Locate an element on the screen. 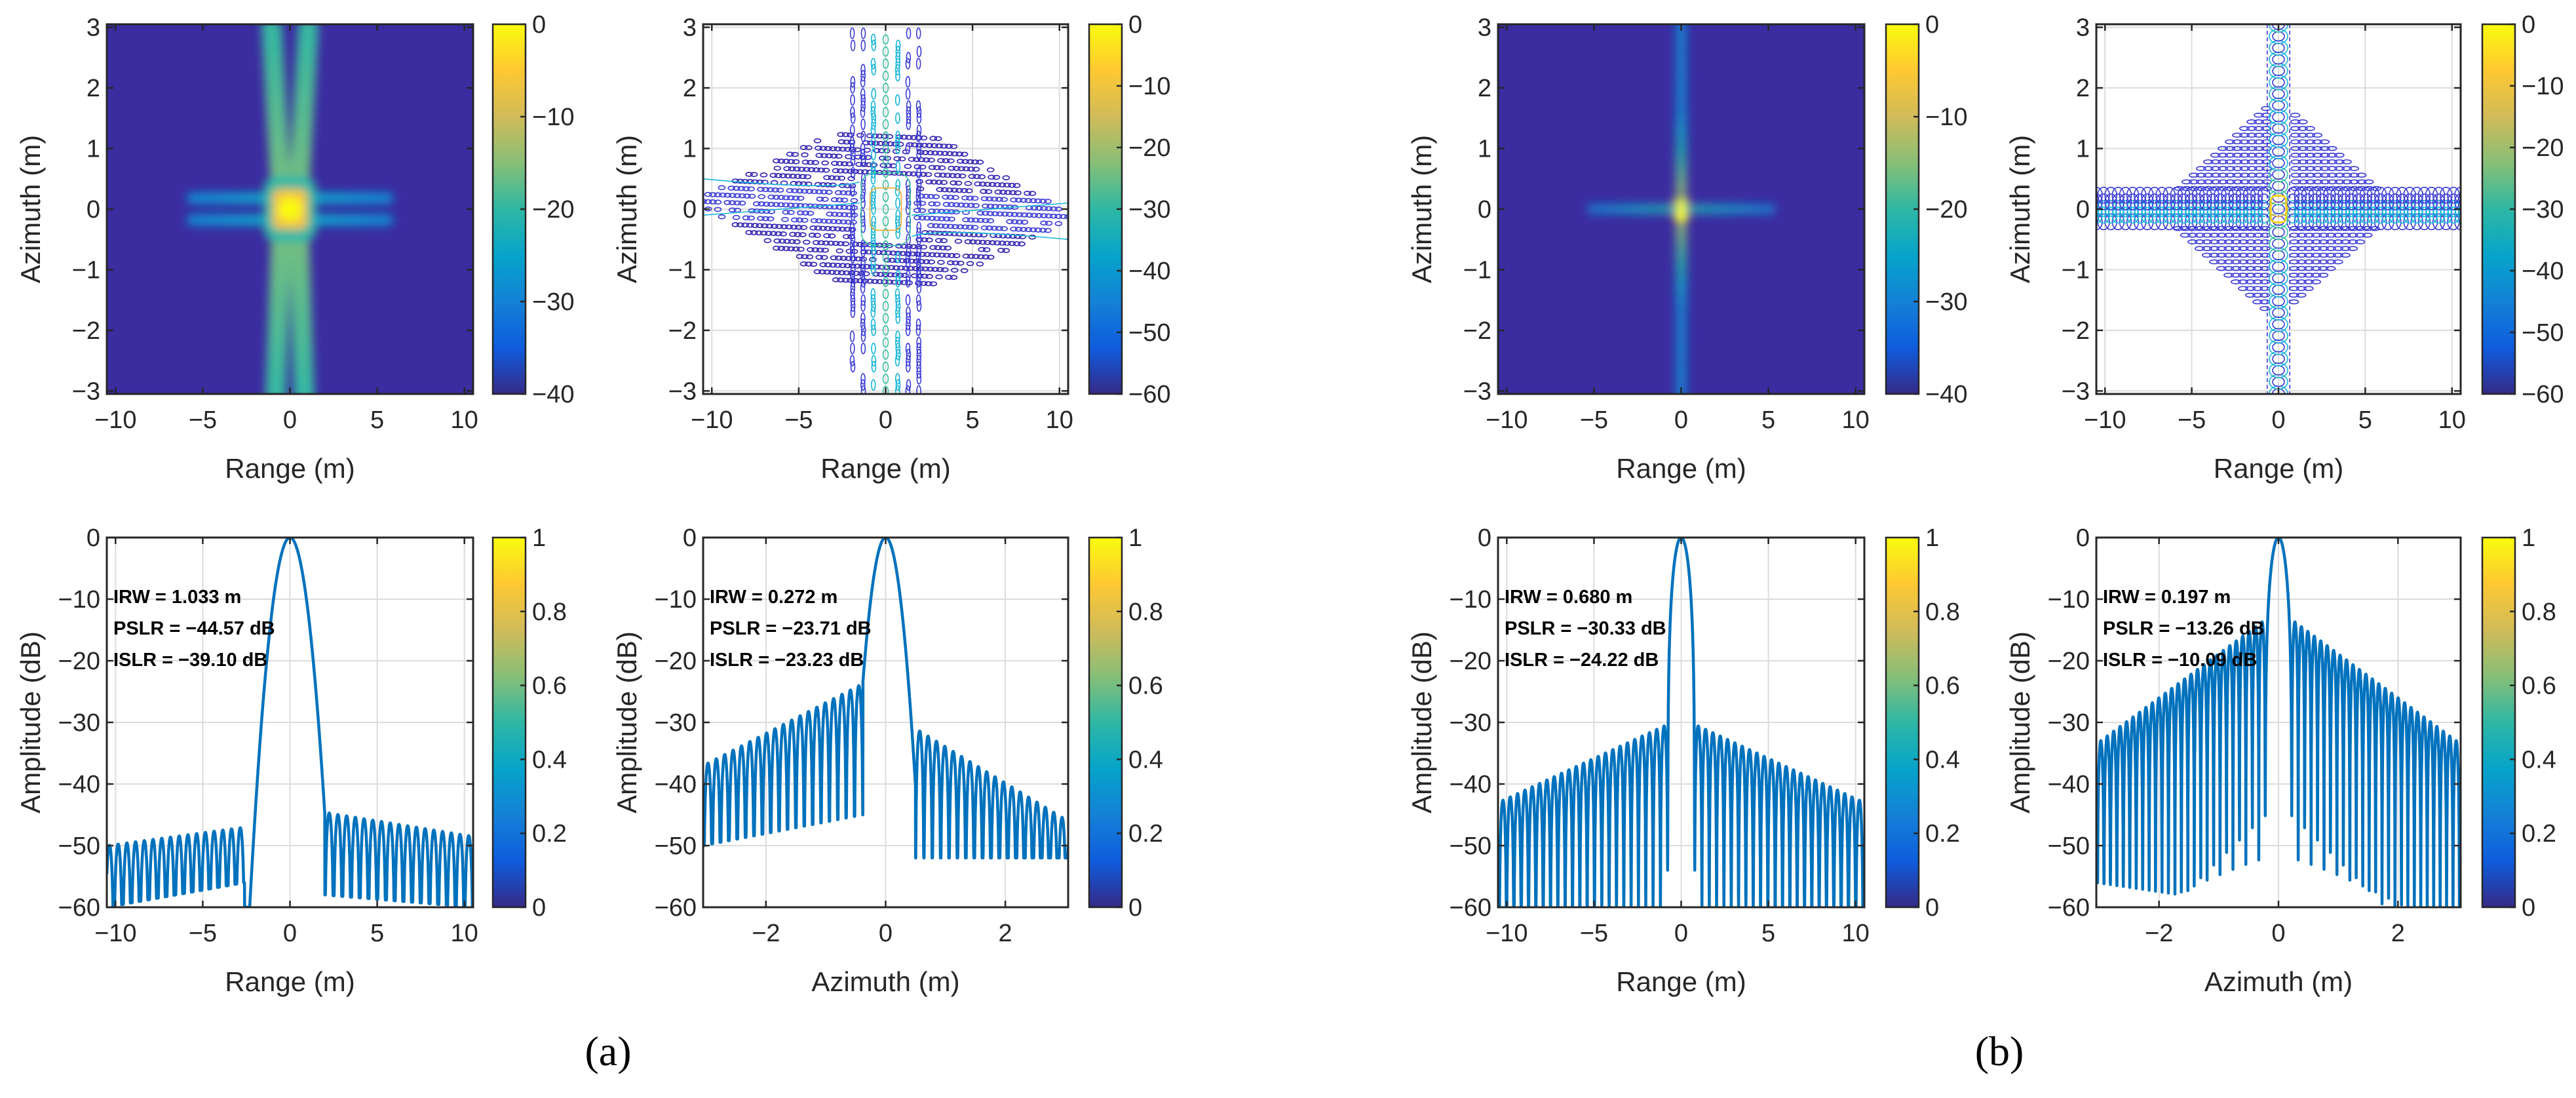 Image resolution: width=2576 pixels, height=1098 pixels. plot-area is located at coordinates (1681, 209).